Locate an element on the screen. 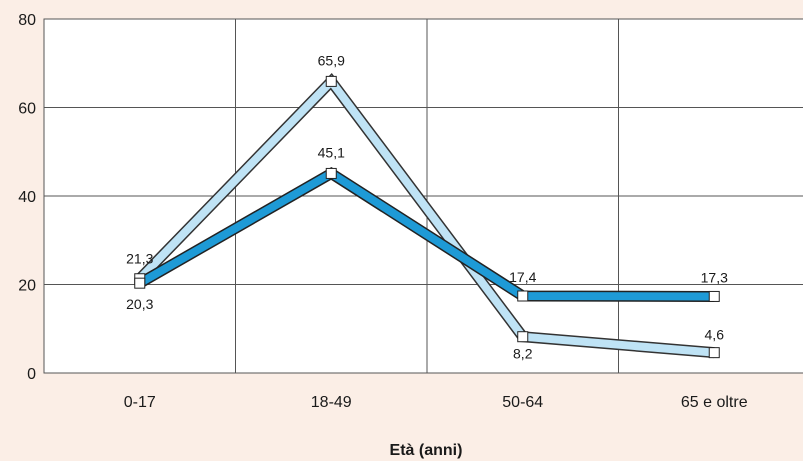  data-label: 20,3 is located at coordinates (139, 304).